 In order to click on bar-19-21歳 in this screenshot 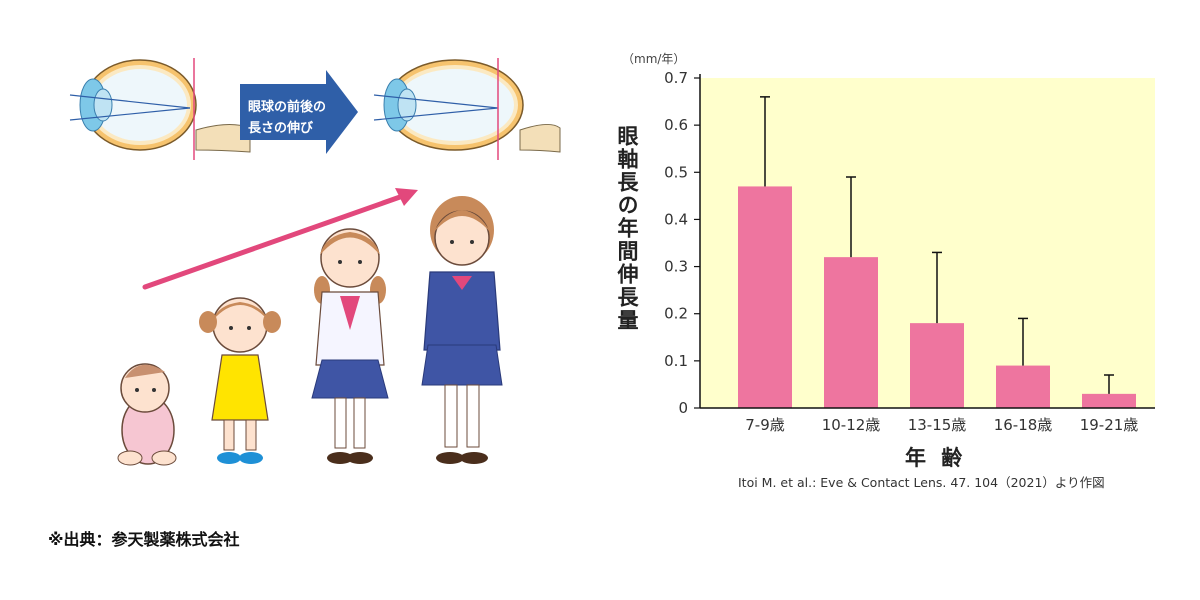, I will do `click(1109, 400)`.